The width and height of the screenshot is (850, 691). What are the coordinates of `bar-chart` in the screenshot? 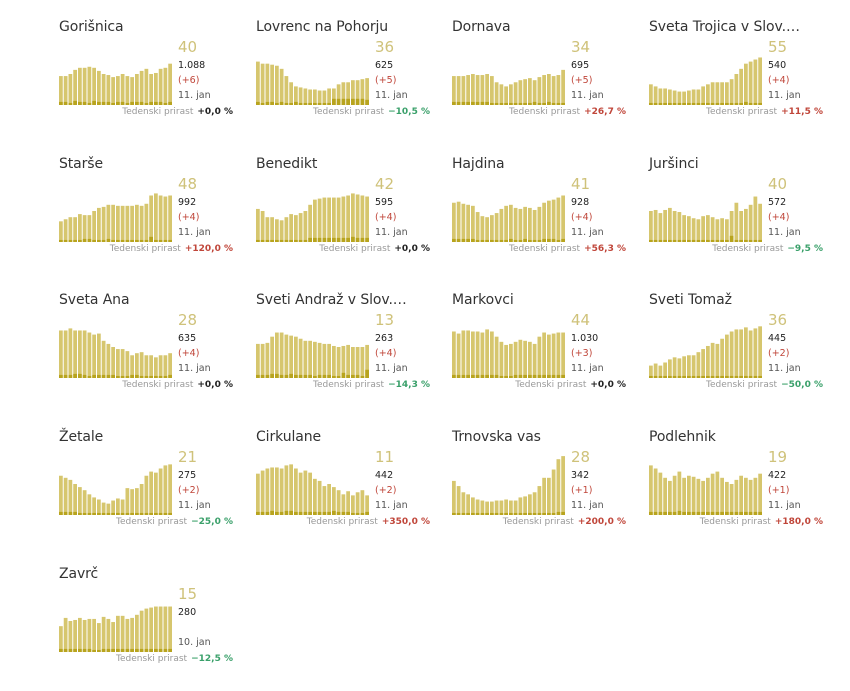 It's located at (115, 353).